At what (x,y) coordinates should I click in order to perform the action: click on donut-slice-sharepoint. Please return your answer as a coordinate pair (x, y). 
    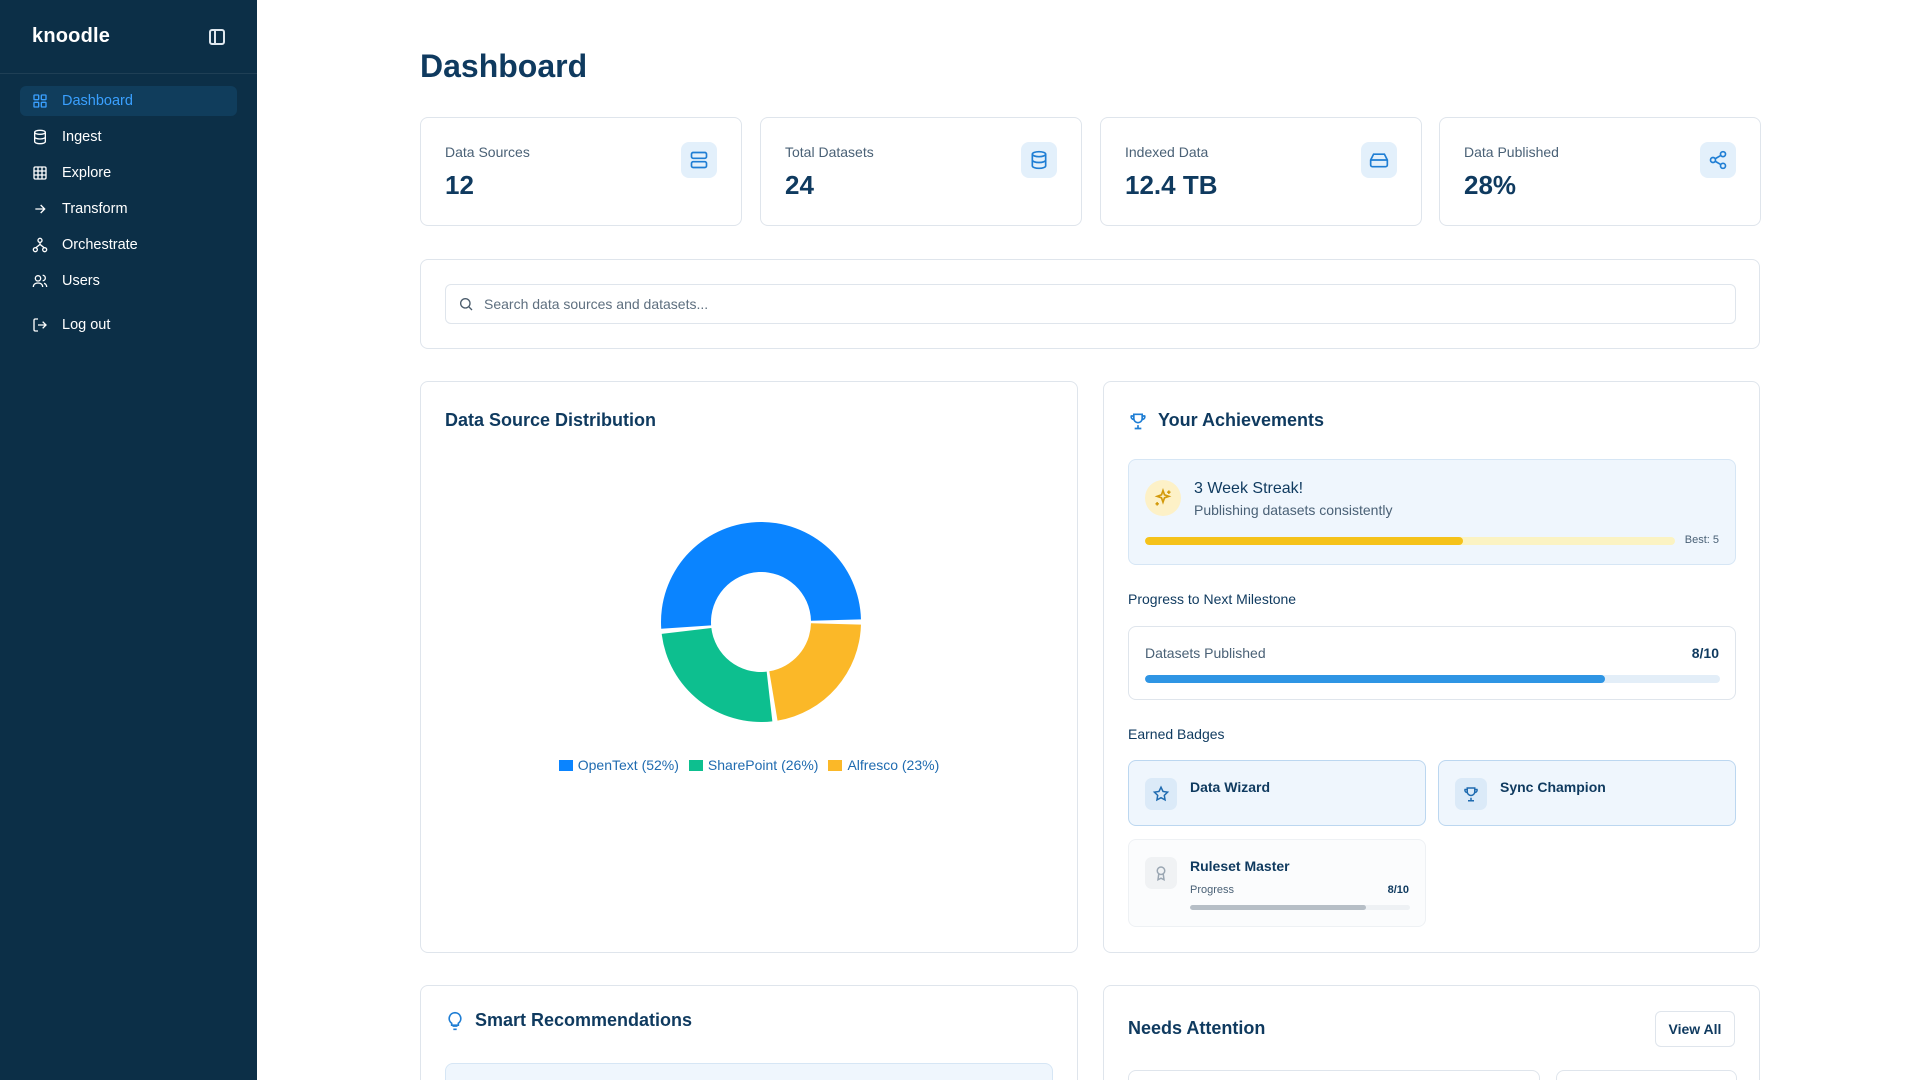
    Looking at the image, I should click on (717, 674).